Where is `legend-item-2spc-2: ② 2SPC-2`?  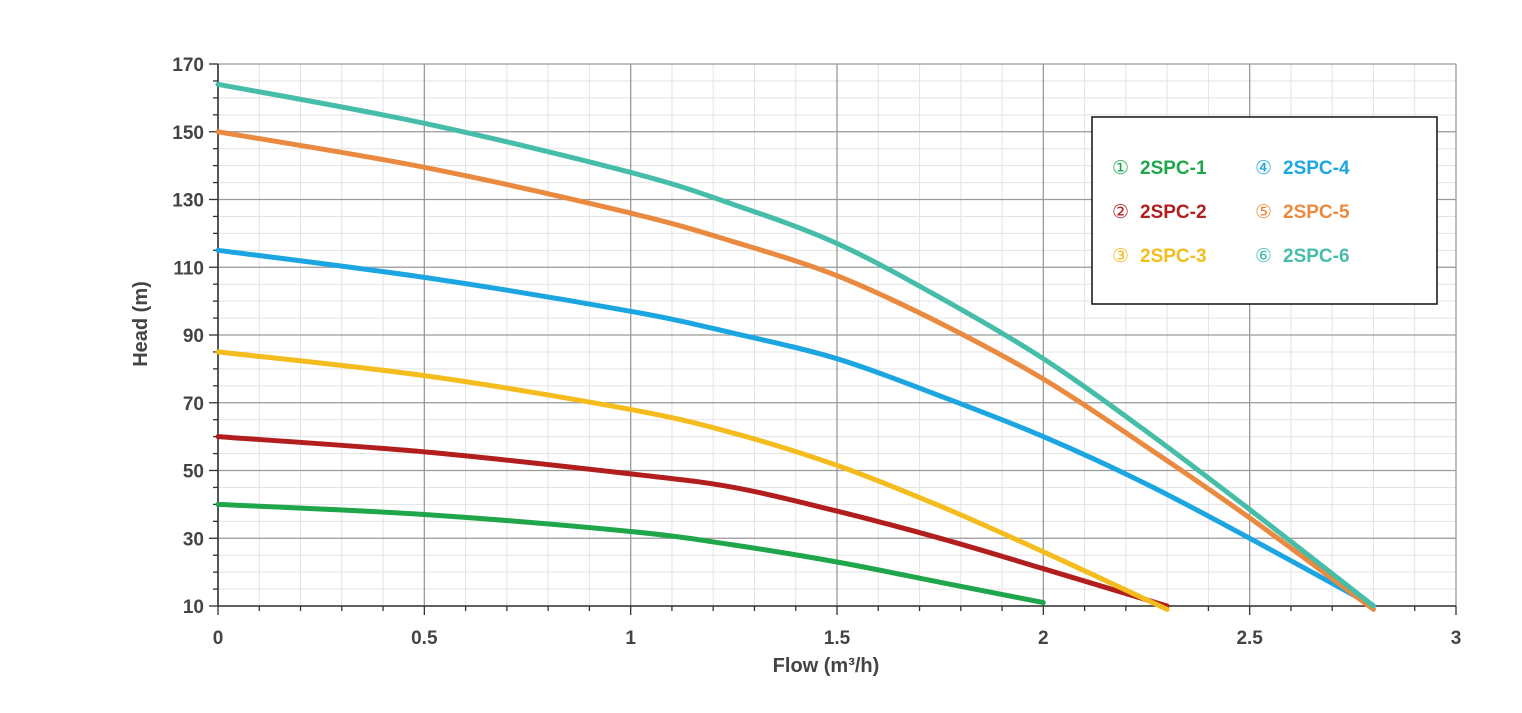 legend-item-2spc-2: ② 2SPC-2 is located at coordinates (1159, 212).